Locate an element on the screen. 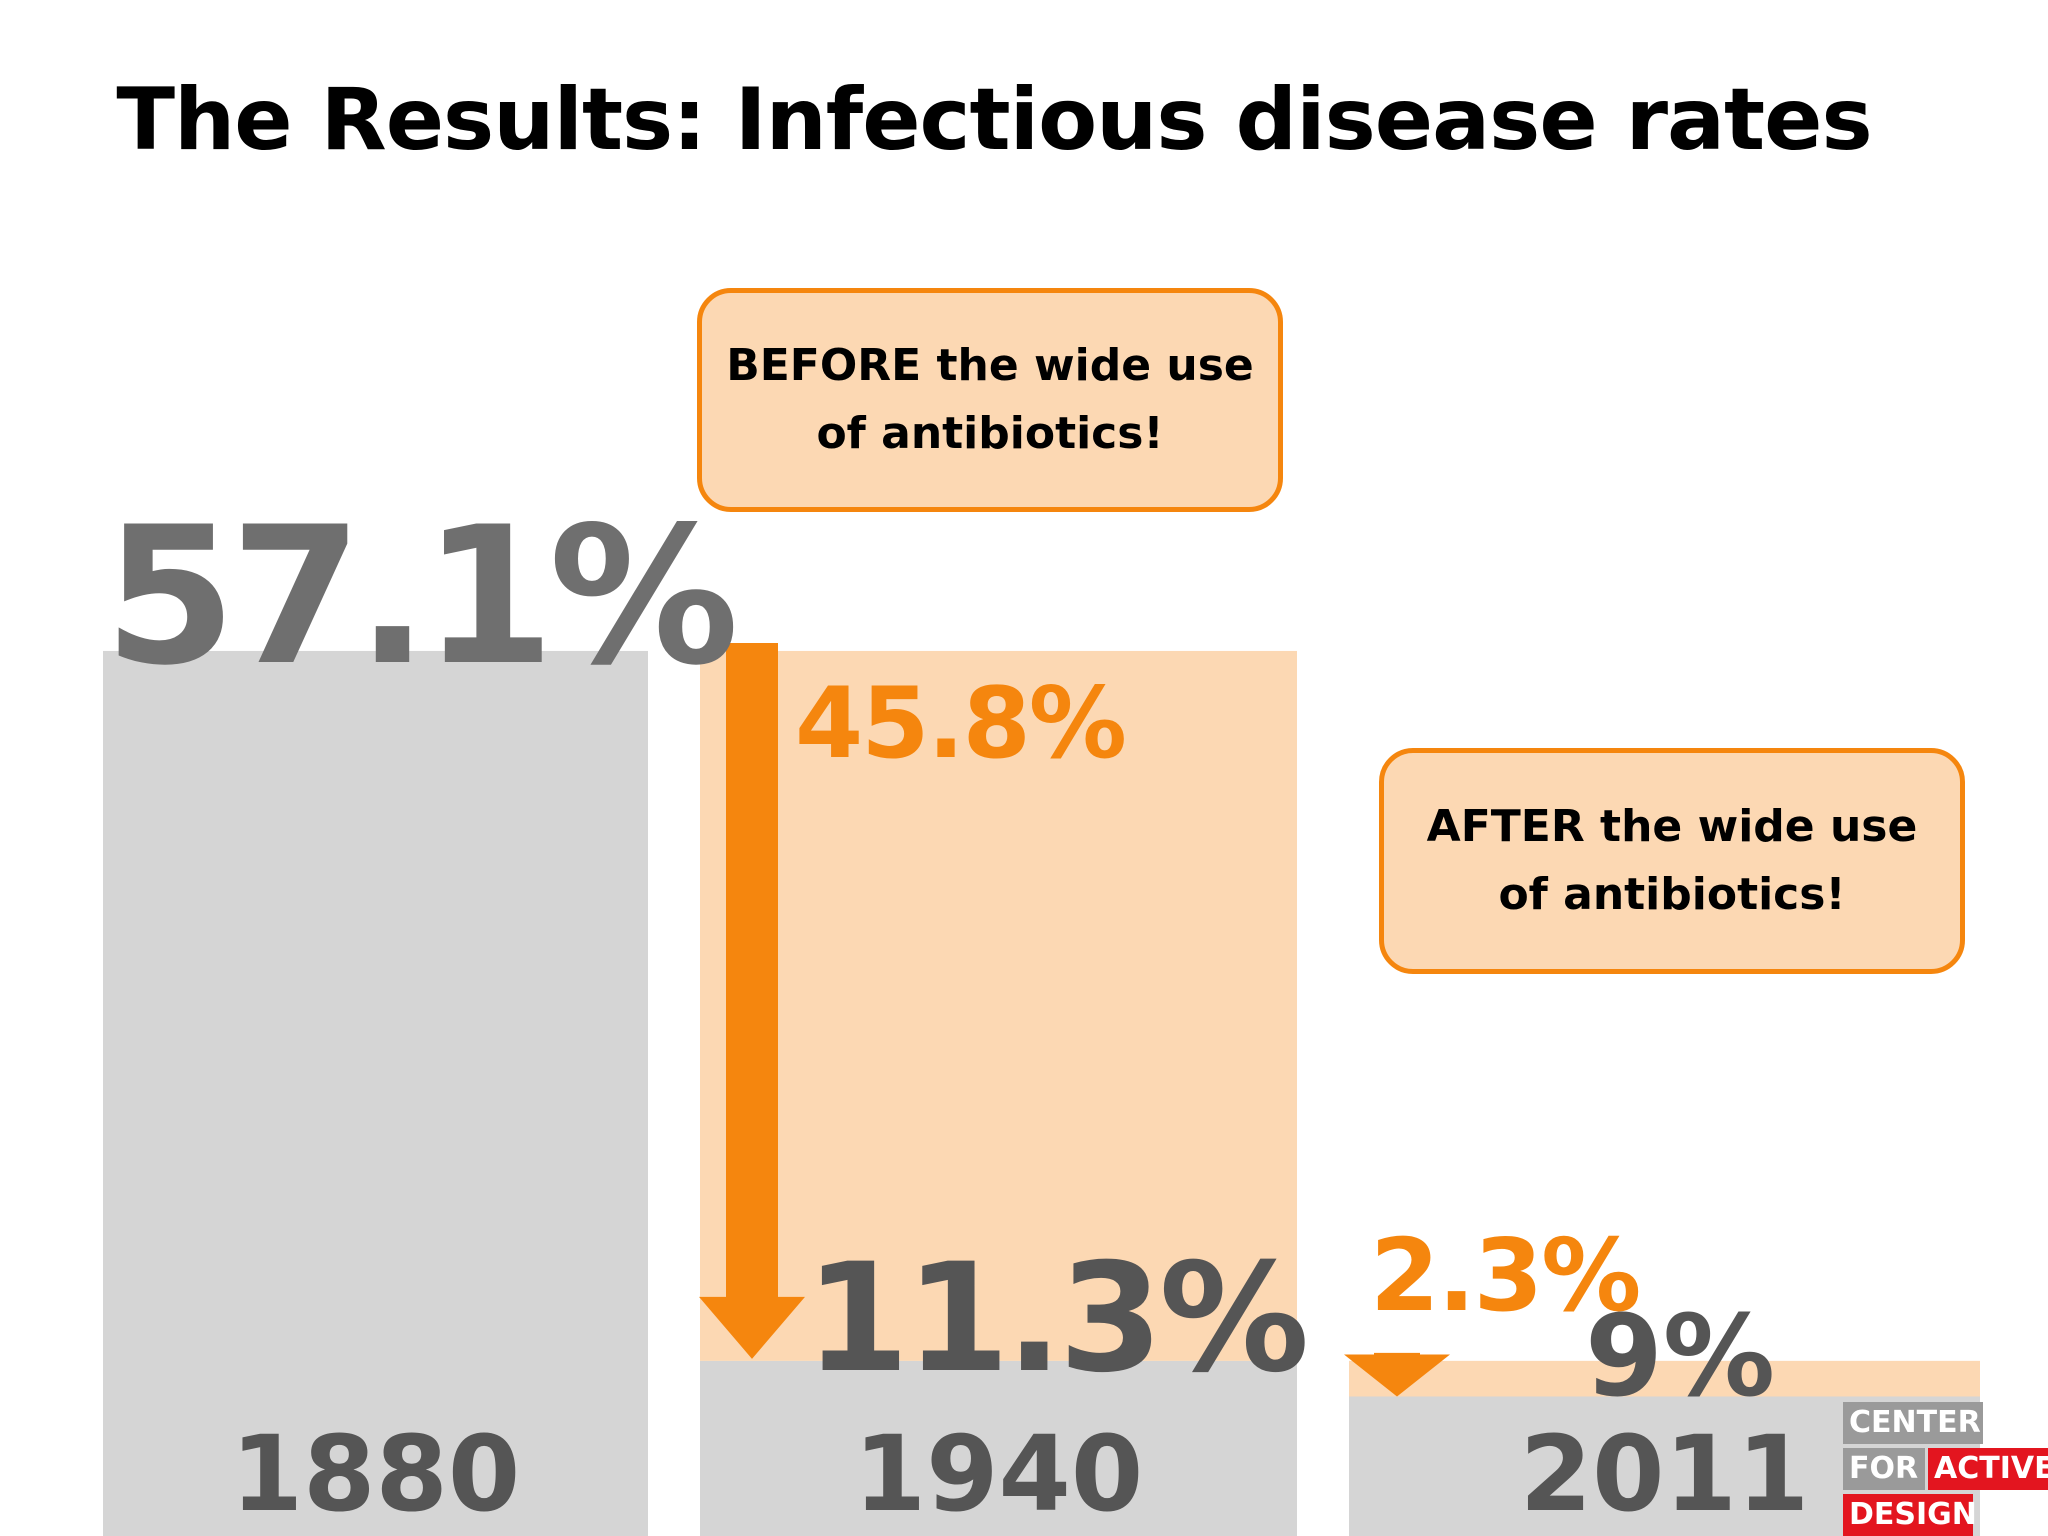  callout-before-antibiotics: BEFORE the wide use of antibiotics! is located at coordinates (990, 400).